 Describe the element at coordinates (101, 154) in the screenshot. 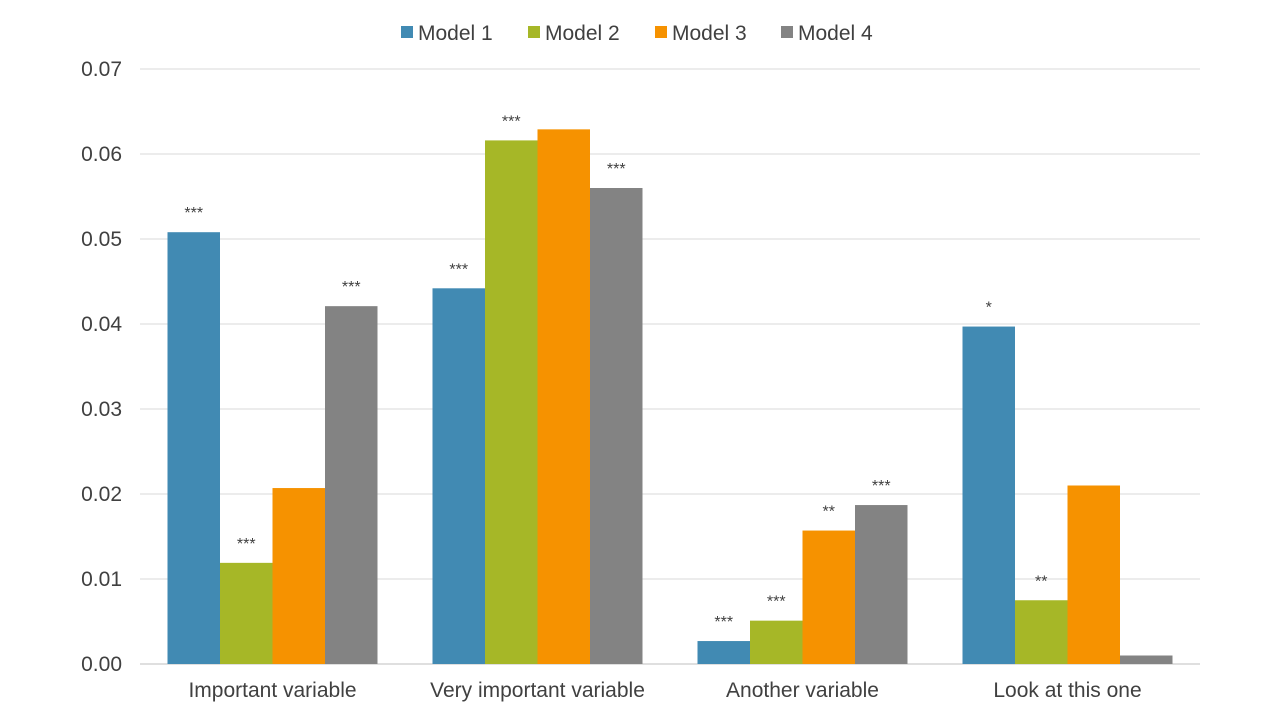

I see `y-tick-label: 0.06` at that location.